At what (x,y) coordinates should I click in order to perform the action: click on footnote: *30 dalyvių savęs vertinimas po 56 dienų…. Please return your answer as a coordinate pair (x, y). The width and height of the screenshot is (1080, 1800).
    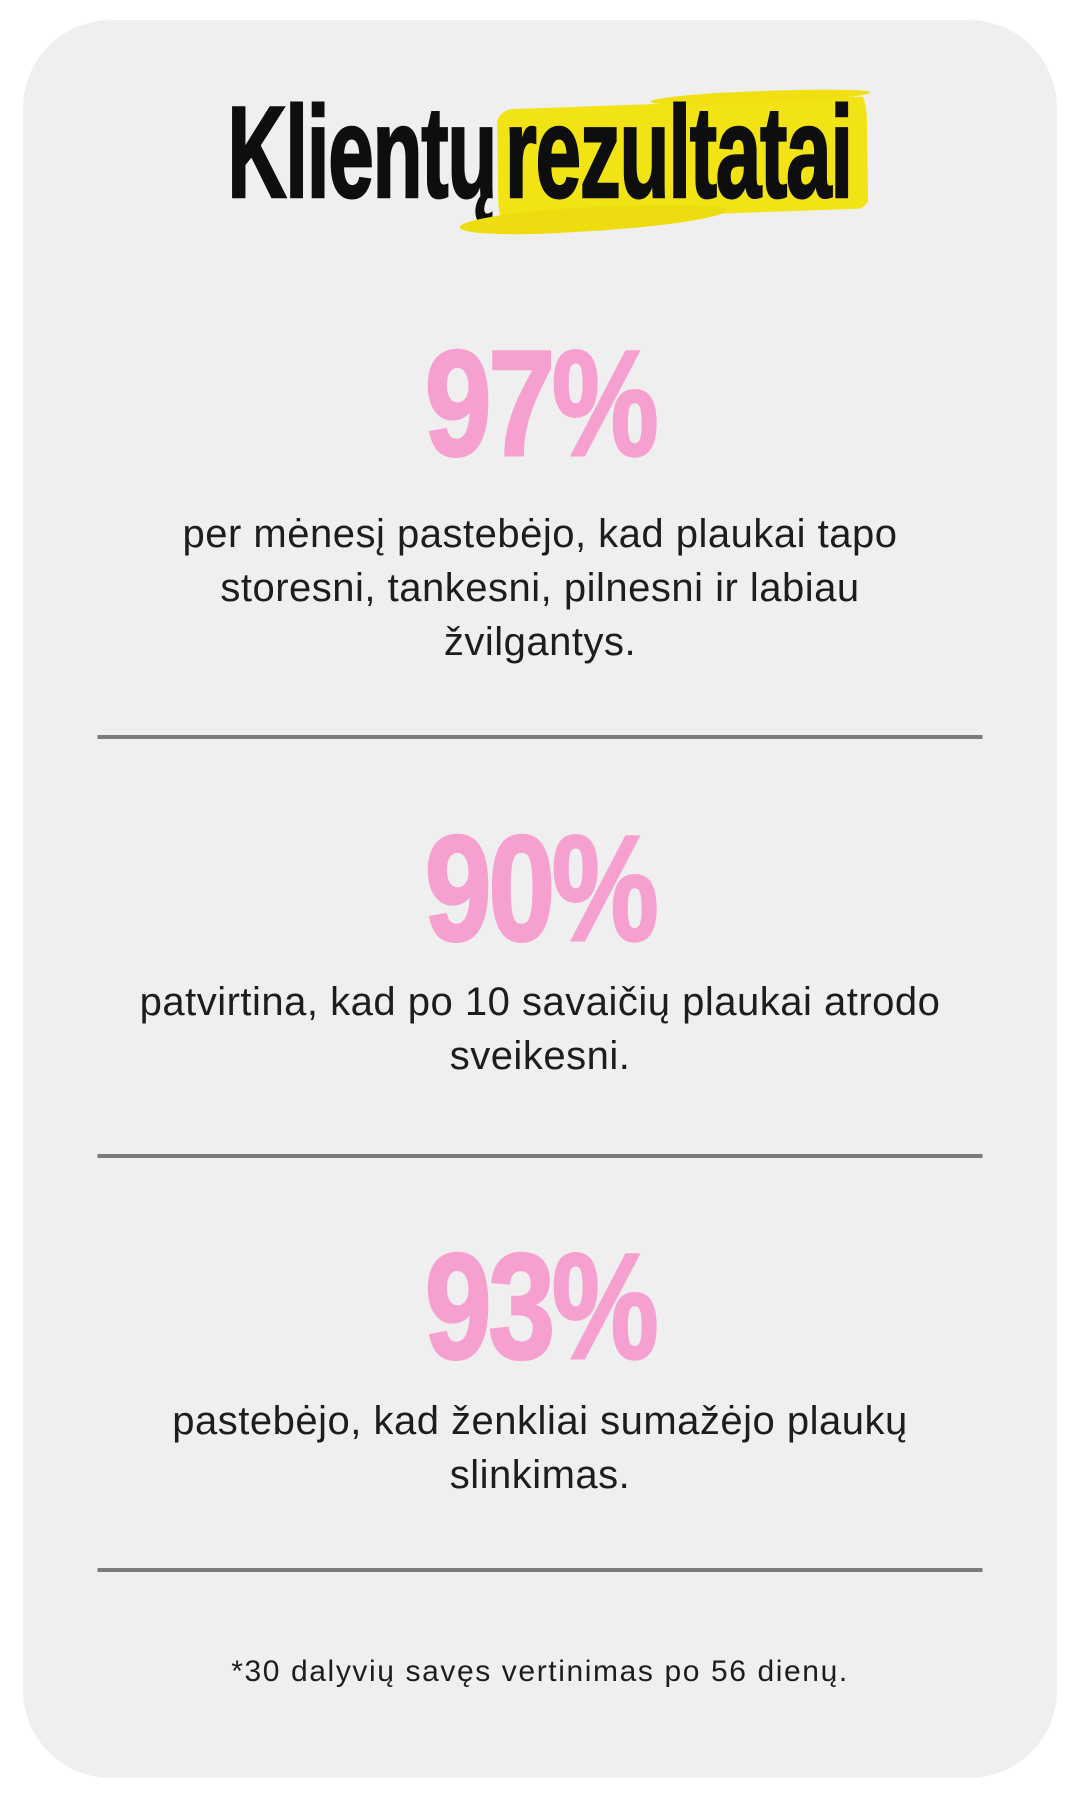
    Looking at the image, I should click on (540, 1671).